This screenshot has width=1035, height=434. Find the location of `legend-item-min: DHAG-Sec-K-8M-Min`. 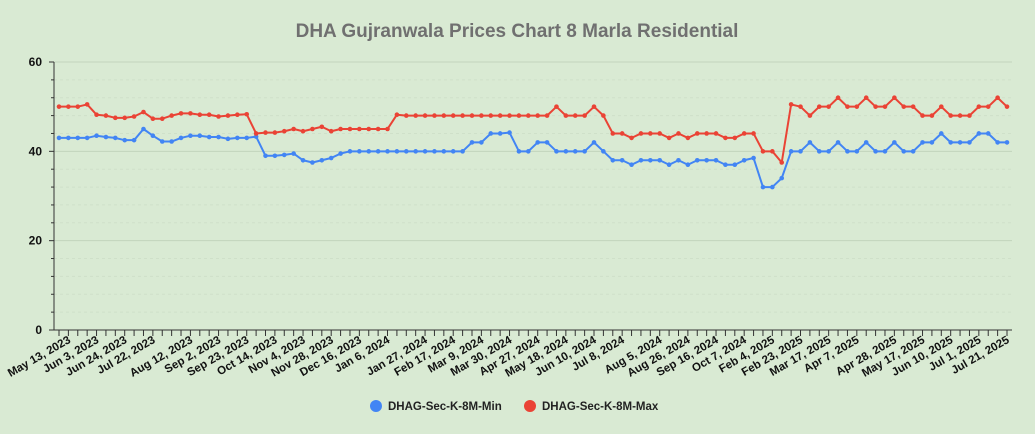

legend-item-min: DHAG-Sec-K-8M-Min is located at coordinates (436, 406).